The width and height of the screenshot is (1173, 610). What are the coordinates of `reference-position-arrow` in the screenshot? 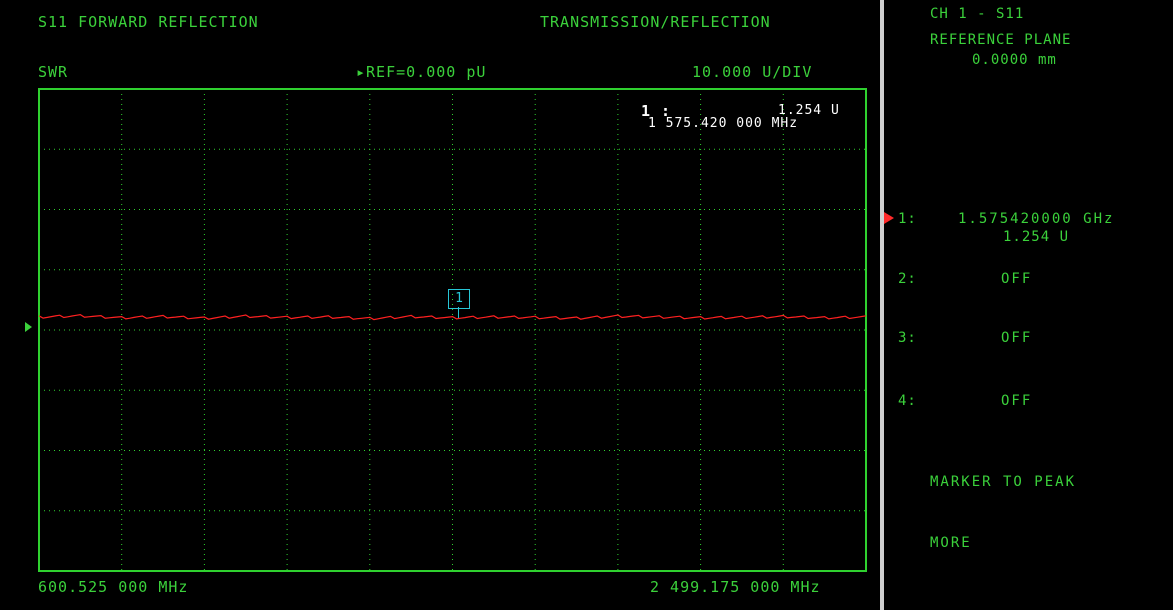 It's located at (28, 327).